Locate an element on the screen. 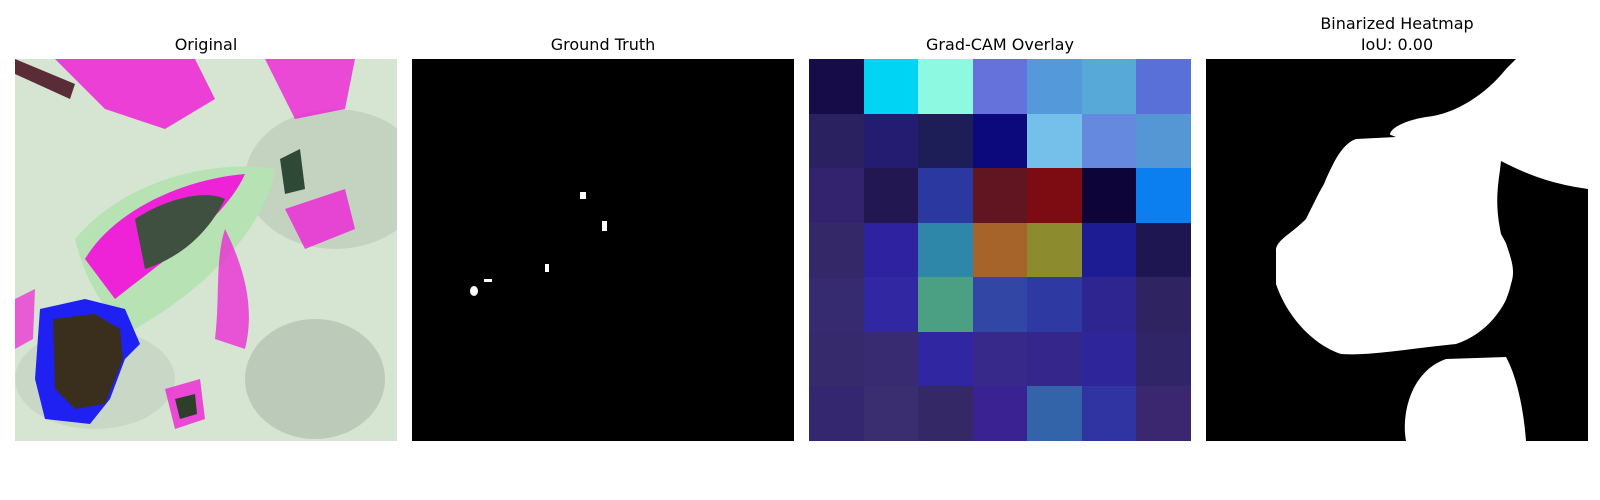 The height and width of the screenshot is (500, 1600). ground-truth-title: Ground Truth is located at coordinates (603, 44).